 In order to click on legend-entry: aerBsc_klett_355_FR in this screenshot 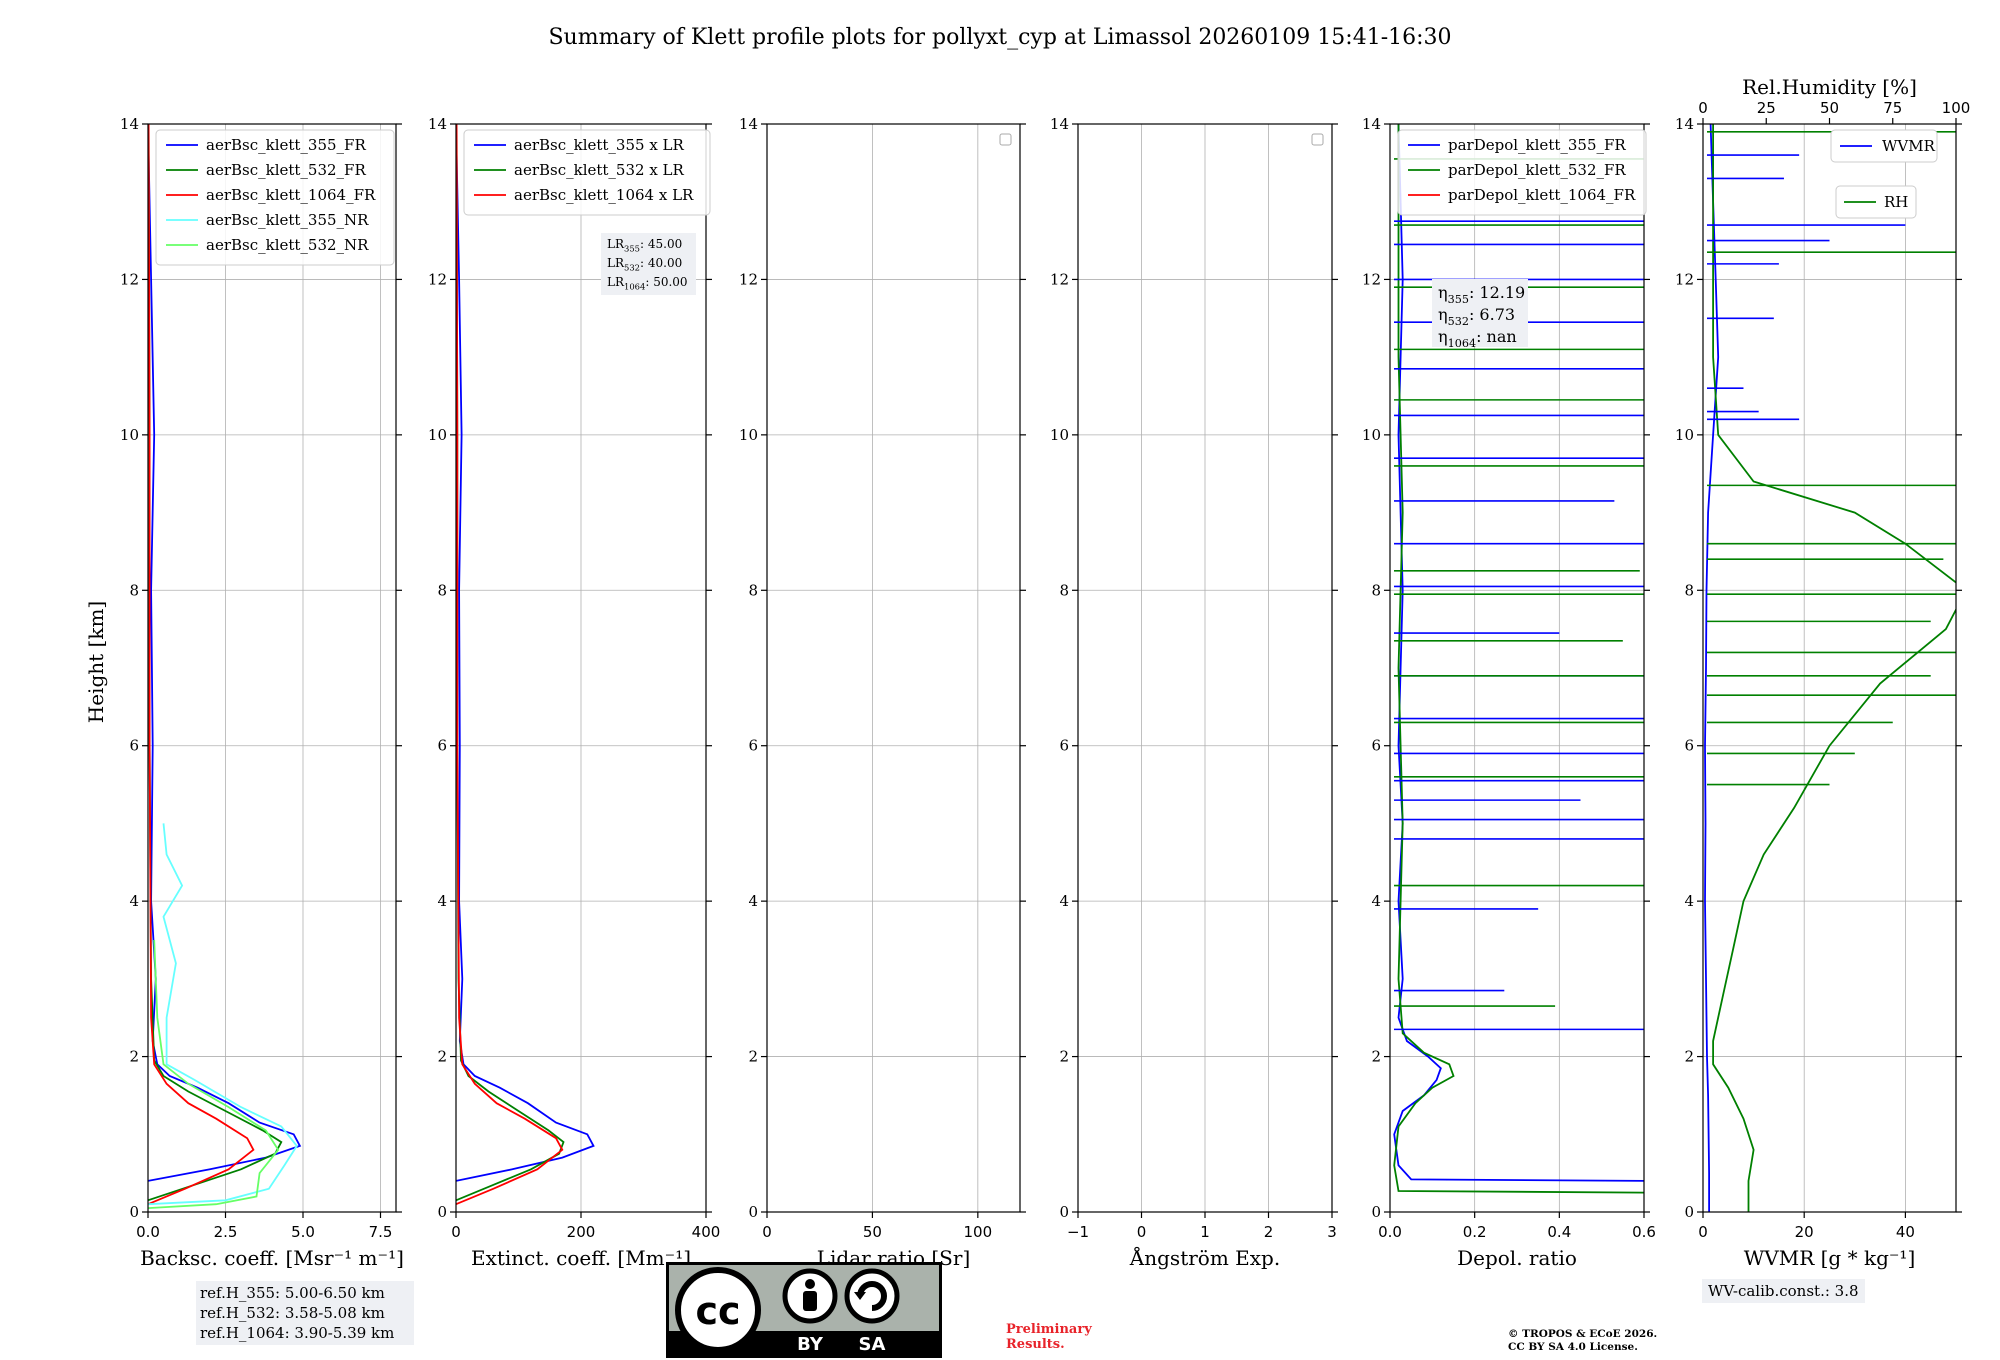, I will do `click(286, 145)`.